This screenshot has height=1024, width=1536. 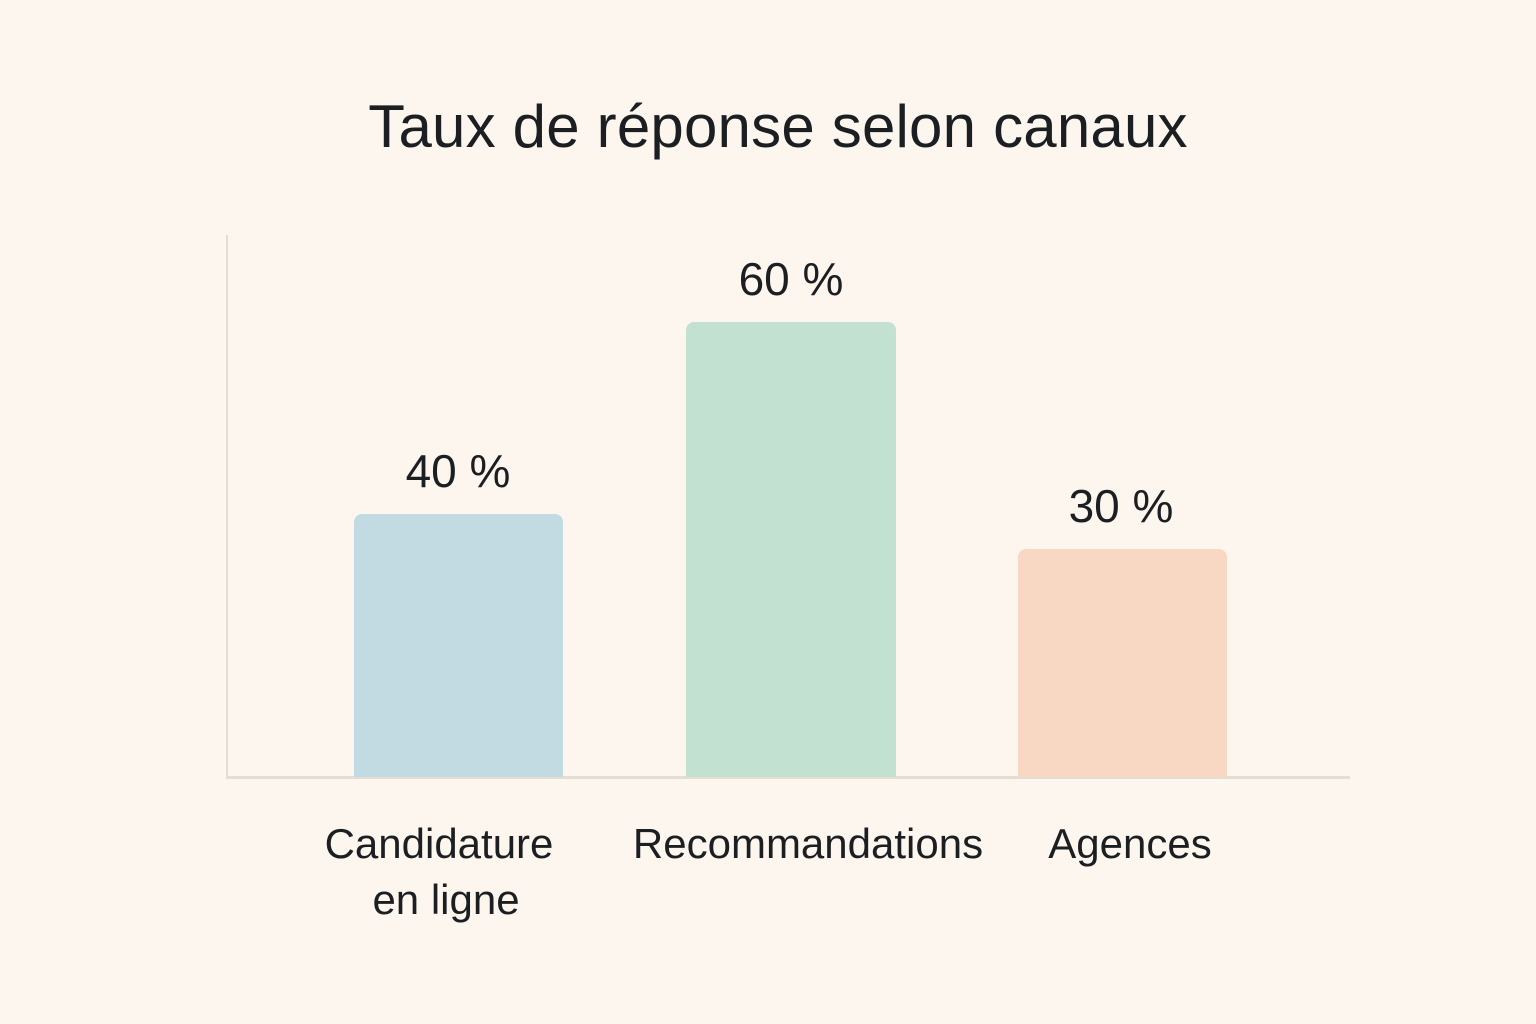 What do you see at coordinates (791, 549) in the screenshot?
I see `bar-recommandations` at bounding box center [791, 549].